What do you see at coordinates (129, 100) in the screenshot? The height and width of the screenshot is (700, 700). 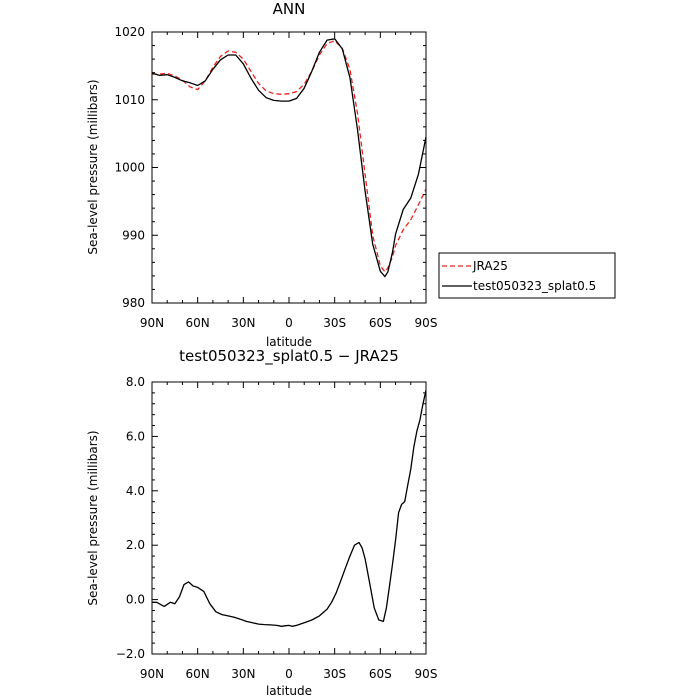 I see `top-ytick-label: 1010` at bounding box center [129, 100].